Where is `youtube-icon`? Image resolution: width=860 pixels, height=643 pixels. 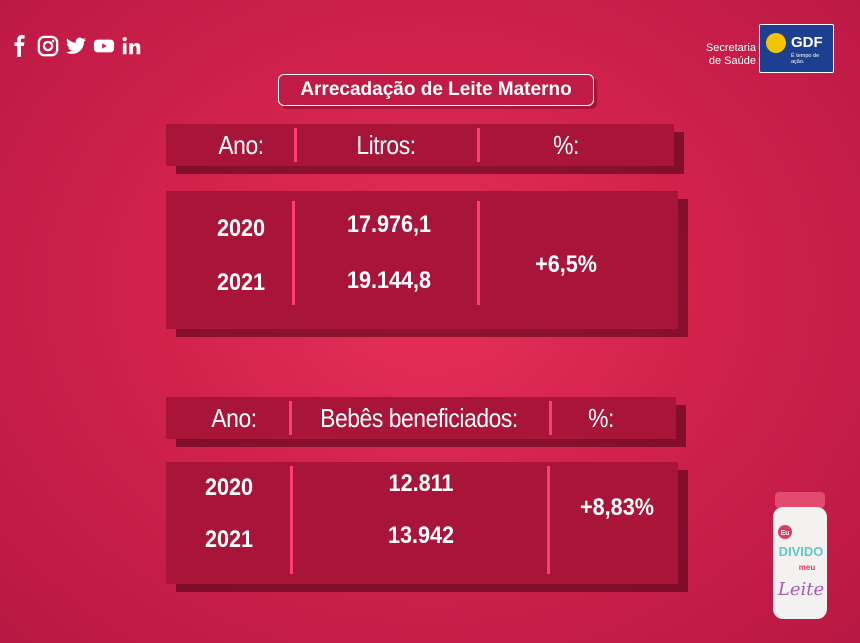 youtube-icon is located at coordinates (104, 46).